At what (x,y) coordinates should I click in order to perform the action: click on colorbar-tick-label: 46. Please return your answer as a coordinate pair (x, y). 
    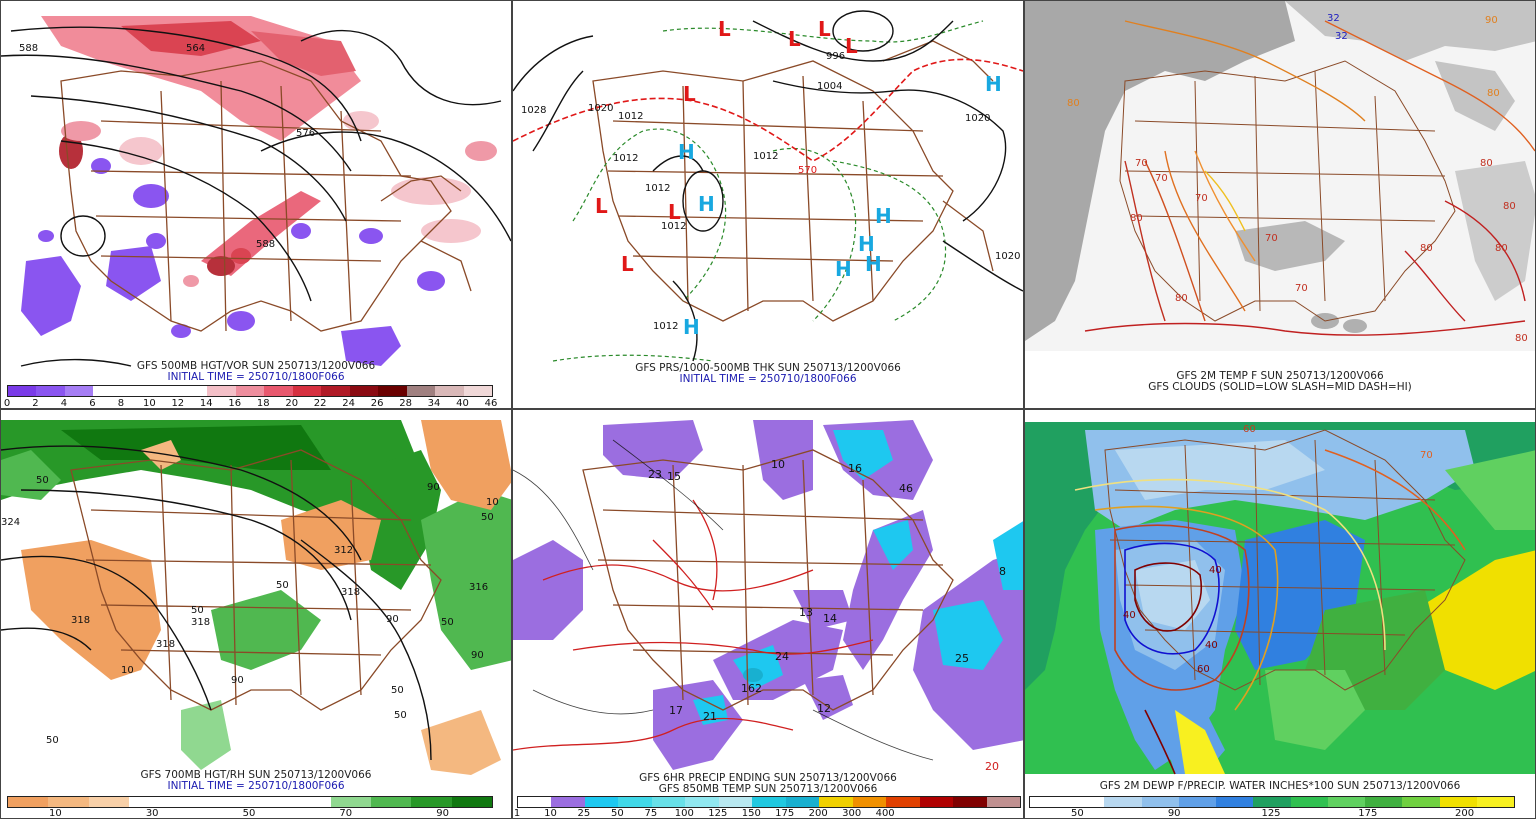
    Looking at the image, I should click on (491, 403).